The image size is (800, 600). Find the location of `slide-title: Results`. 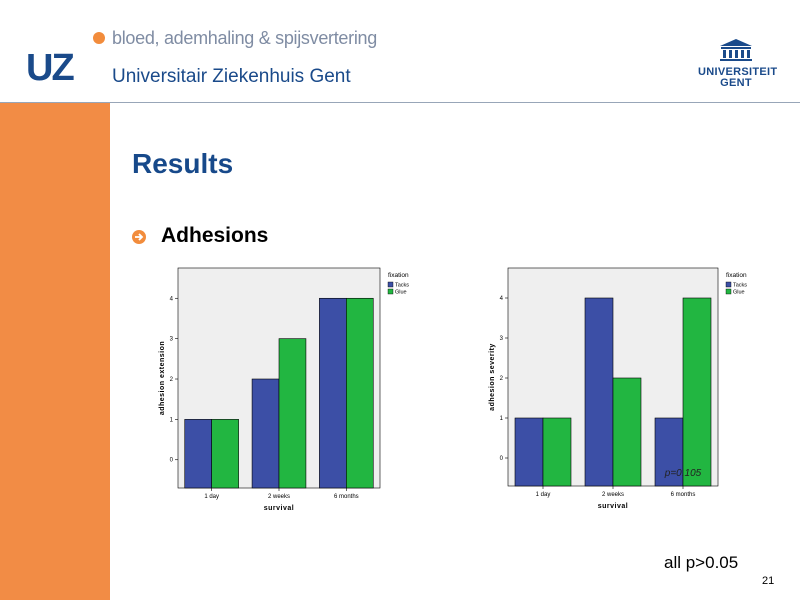

slide-title: Results is located at coordinates (183, 163).